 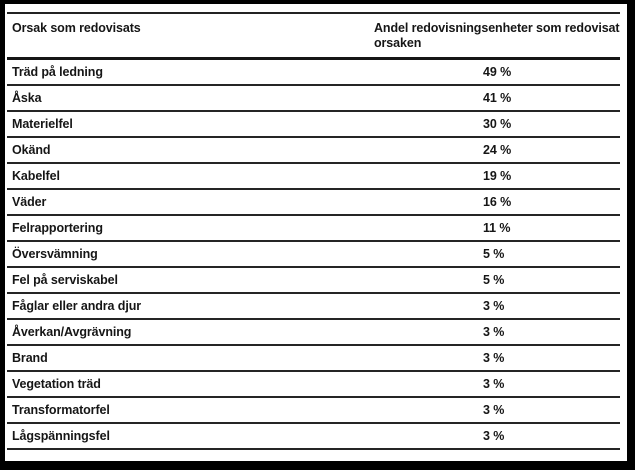 I want to click on table-row: Fåglar eller andra djur 3 %, so click(x=313, y=307).